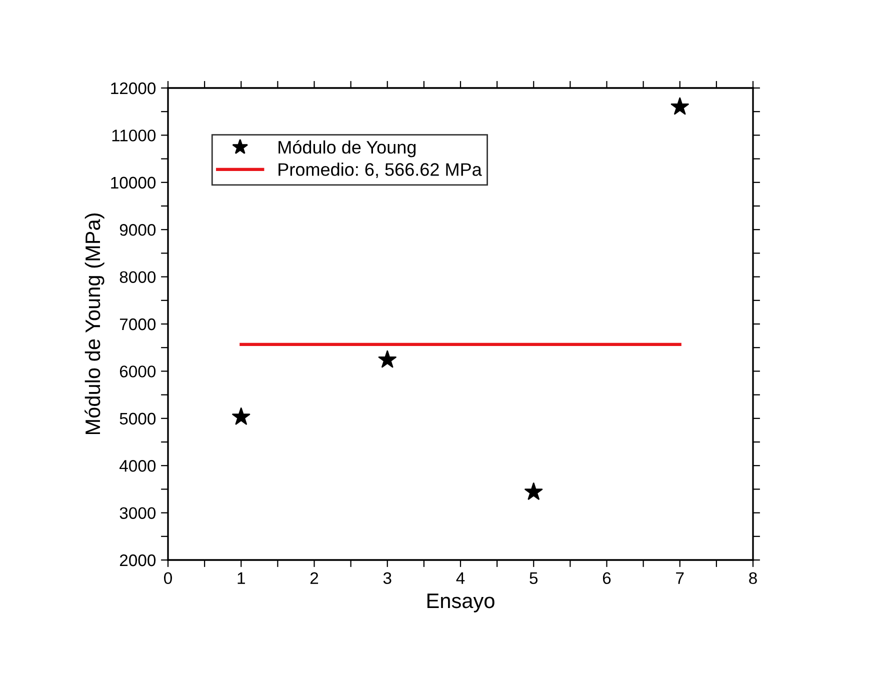  Describe the element at coordinates (138, 230) in the screenshot. I see `y-tick-label: 9000` at that location.